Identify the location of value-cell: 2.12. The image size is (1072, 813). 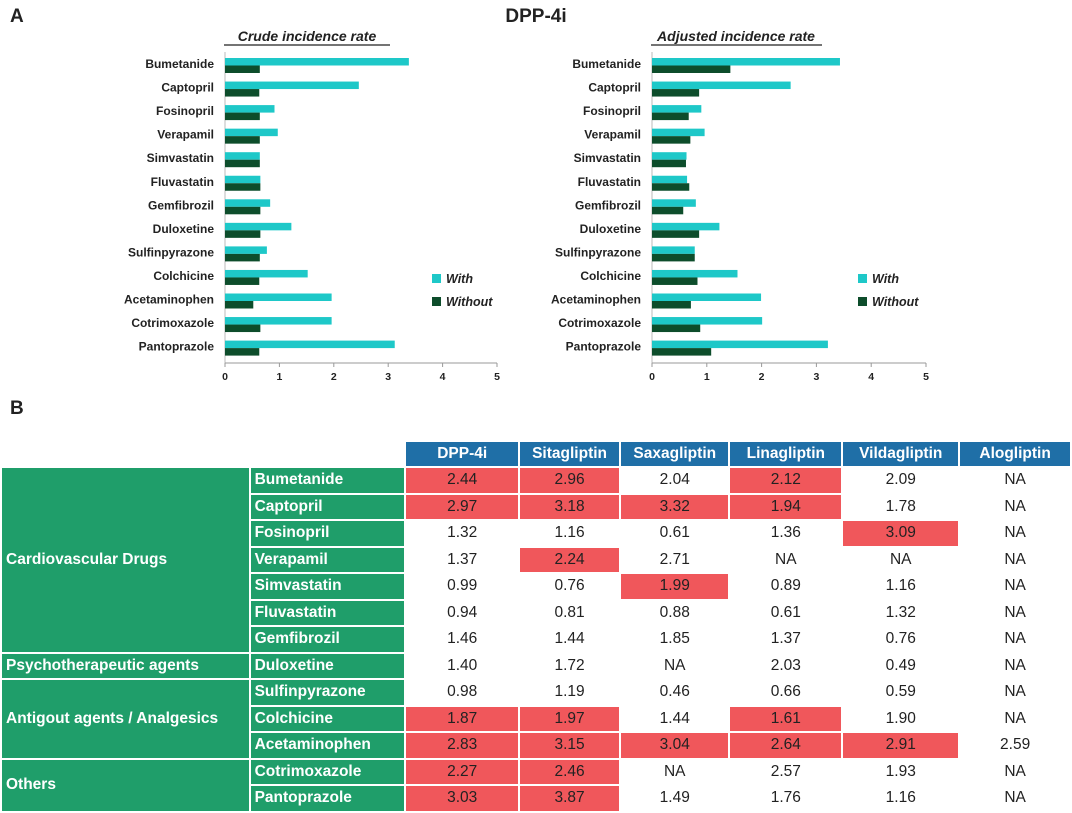
(786, 480).